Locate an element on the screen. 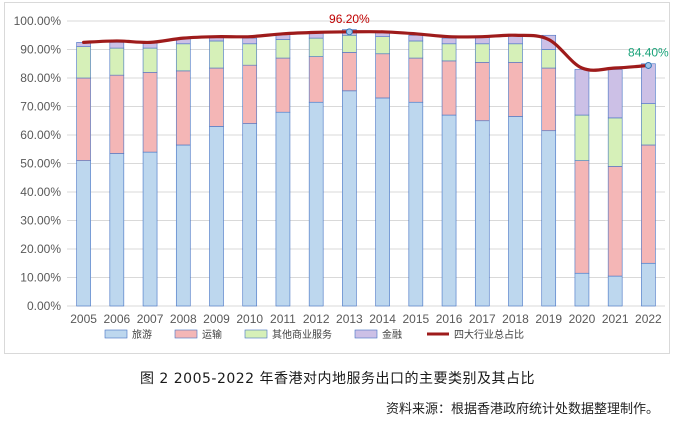 The image size is (675, 423). legend-label: 其他商业服务 is located at coordinates (302, 334).